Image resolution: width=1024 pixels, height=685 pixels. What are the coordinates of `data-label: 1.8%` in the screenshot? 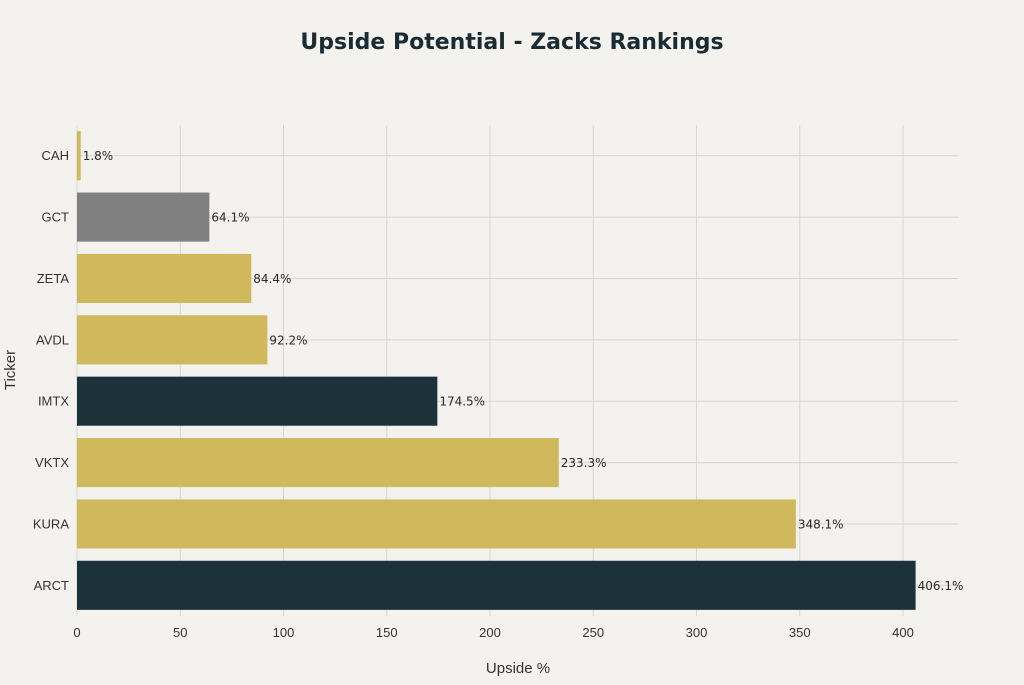 It's located at (98, 156).